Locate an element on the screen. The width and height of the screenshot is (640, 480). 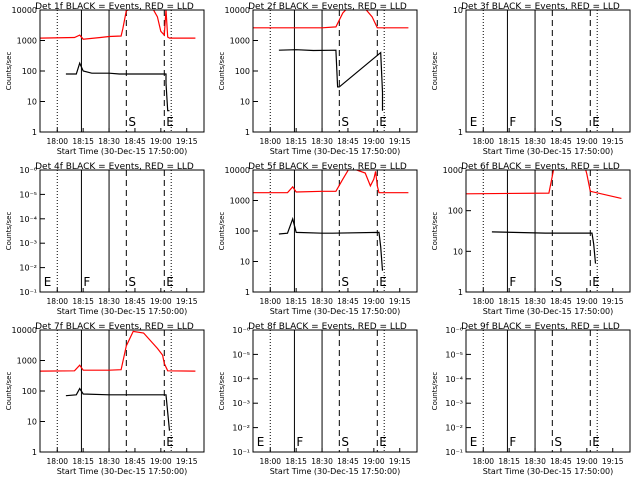
panel-title: Det 2f BLACK = Events, RED = LLD is located at coordinates (327, 7).